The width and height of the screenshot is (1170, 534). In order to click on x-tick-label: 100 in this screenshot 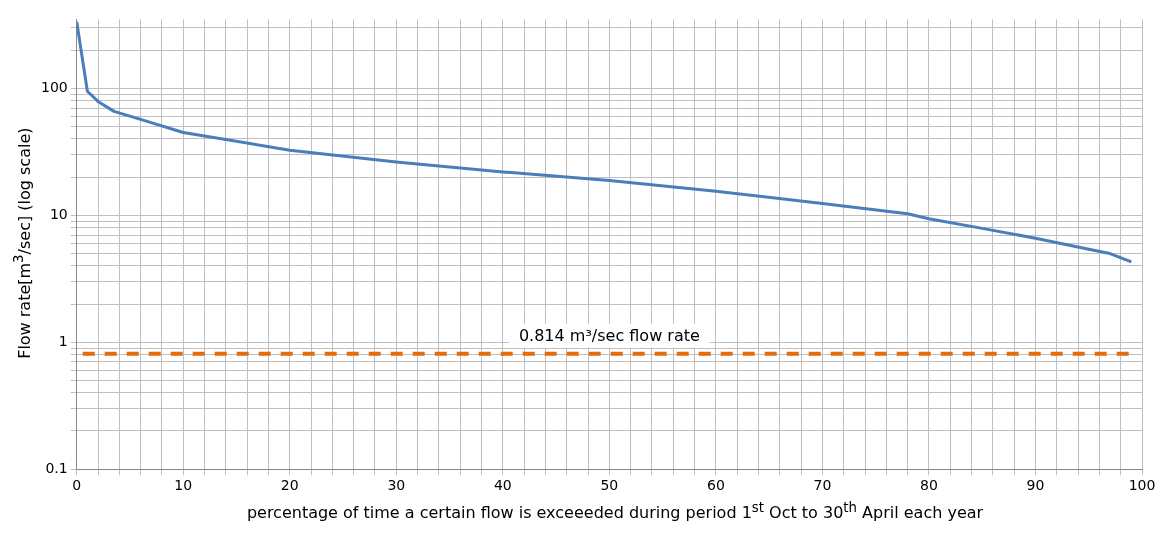, I will do `click(1142, 485)`.